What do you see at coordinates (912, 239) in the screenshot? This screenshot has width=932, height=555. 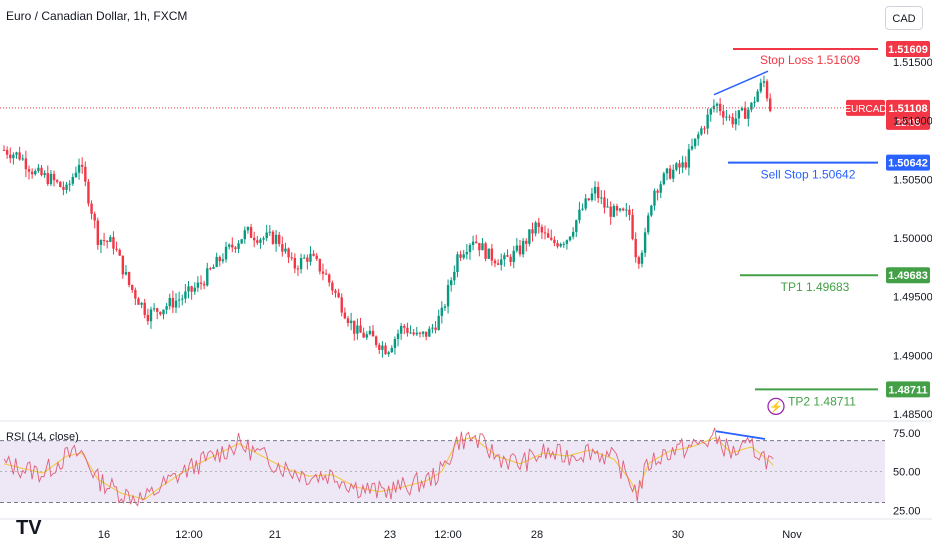 I see `price-axis-tick: 1.50000` at bounding box center [912, 239].